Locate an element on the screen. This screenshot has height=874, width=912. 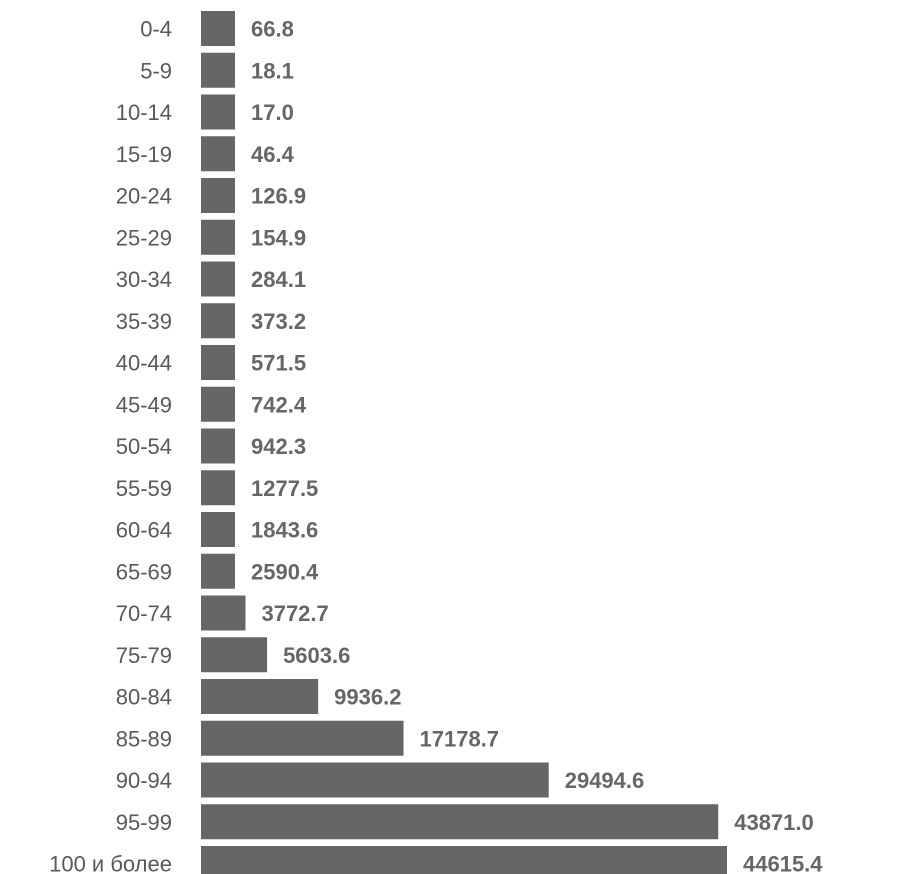
category-label: 50-54 is located at coordinates (144, 446).